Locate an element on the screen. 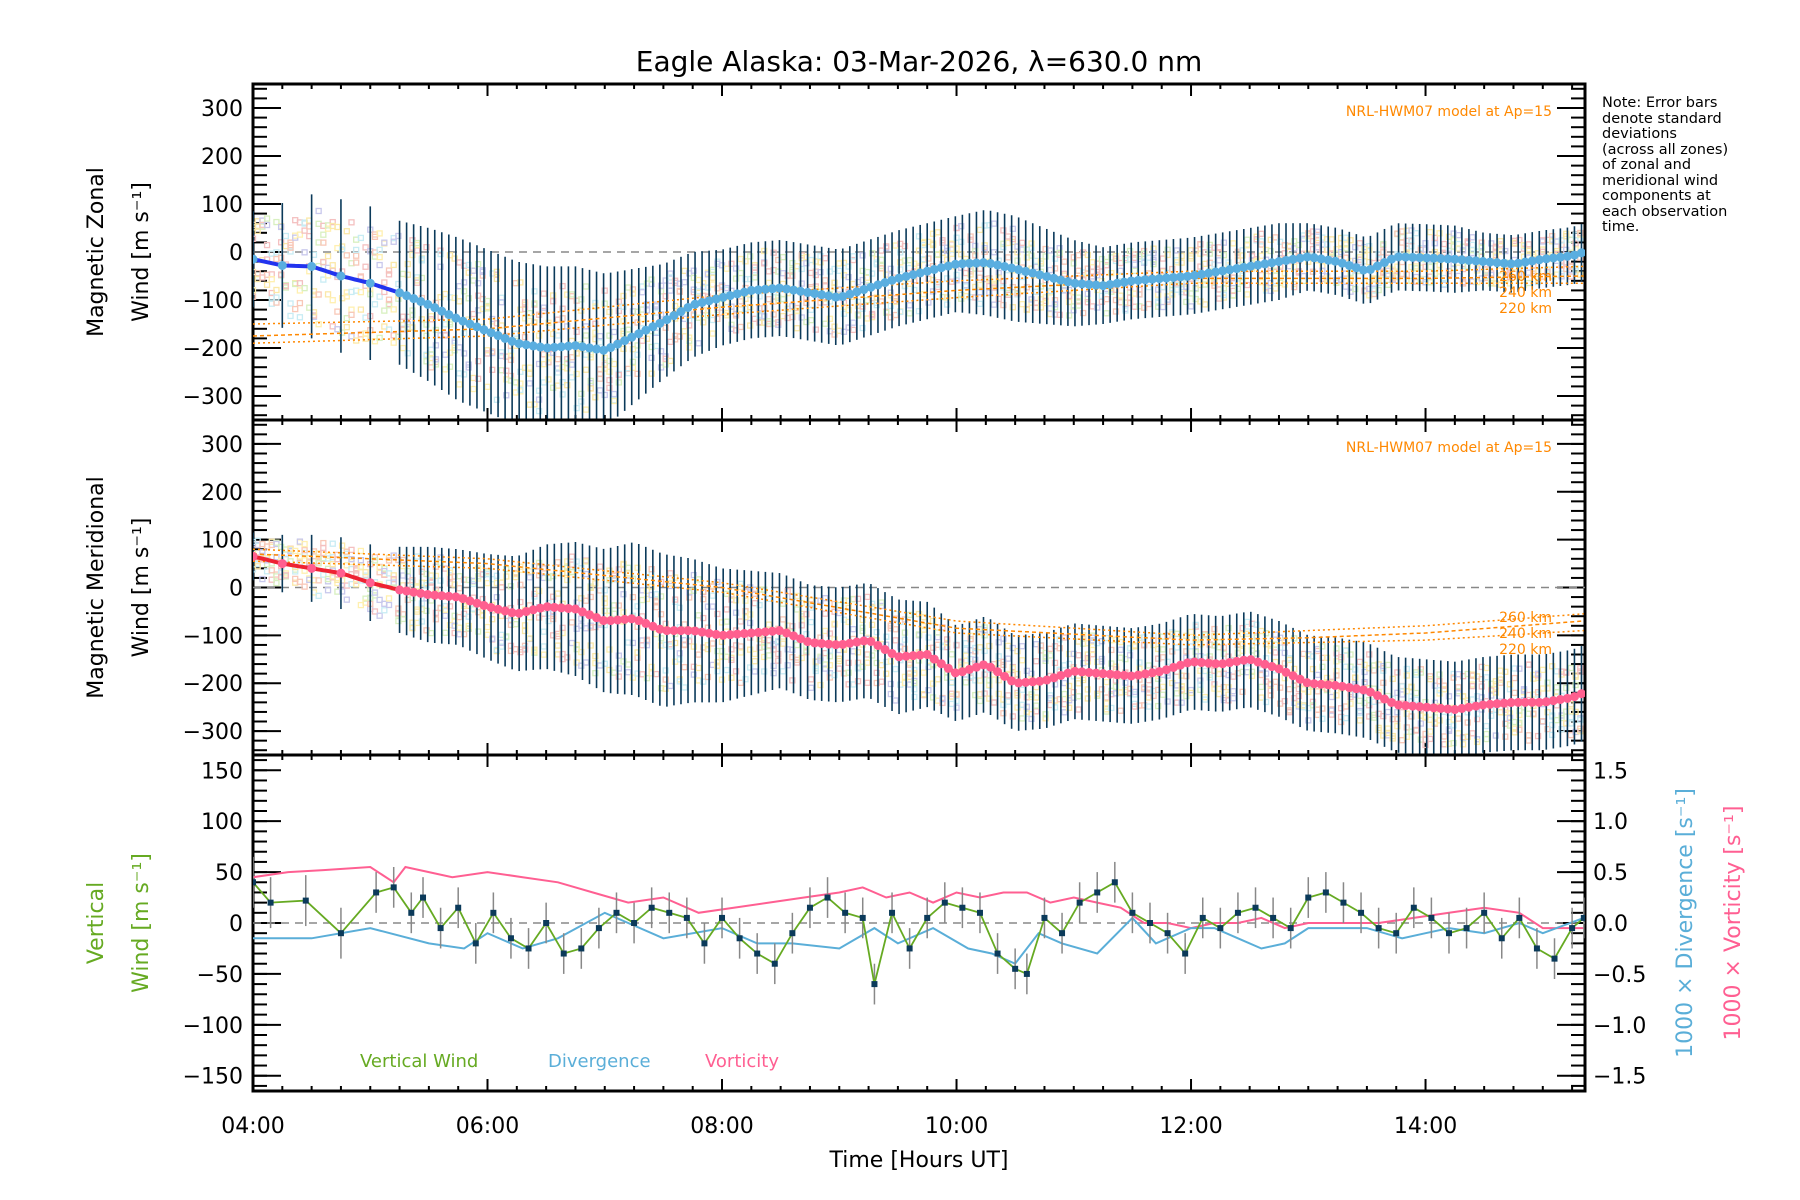  y-tick-label: 300 is located at coordinates (222, 445).